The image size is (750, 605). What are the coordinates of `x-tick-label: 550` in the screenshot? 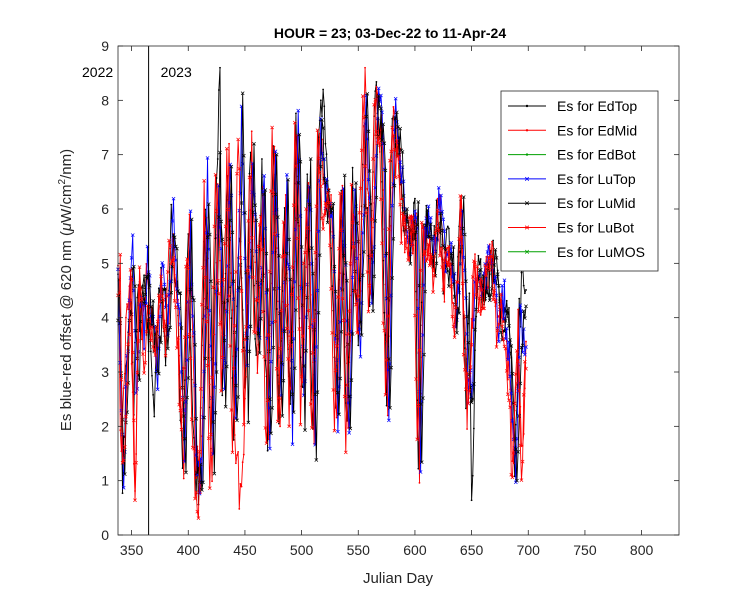 It's located at (359, 550).